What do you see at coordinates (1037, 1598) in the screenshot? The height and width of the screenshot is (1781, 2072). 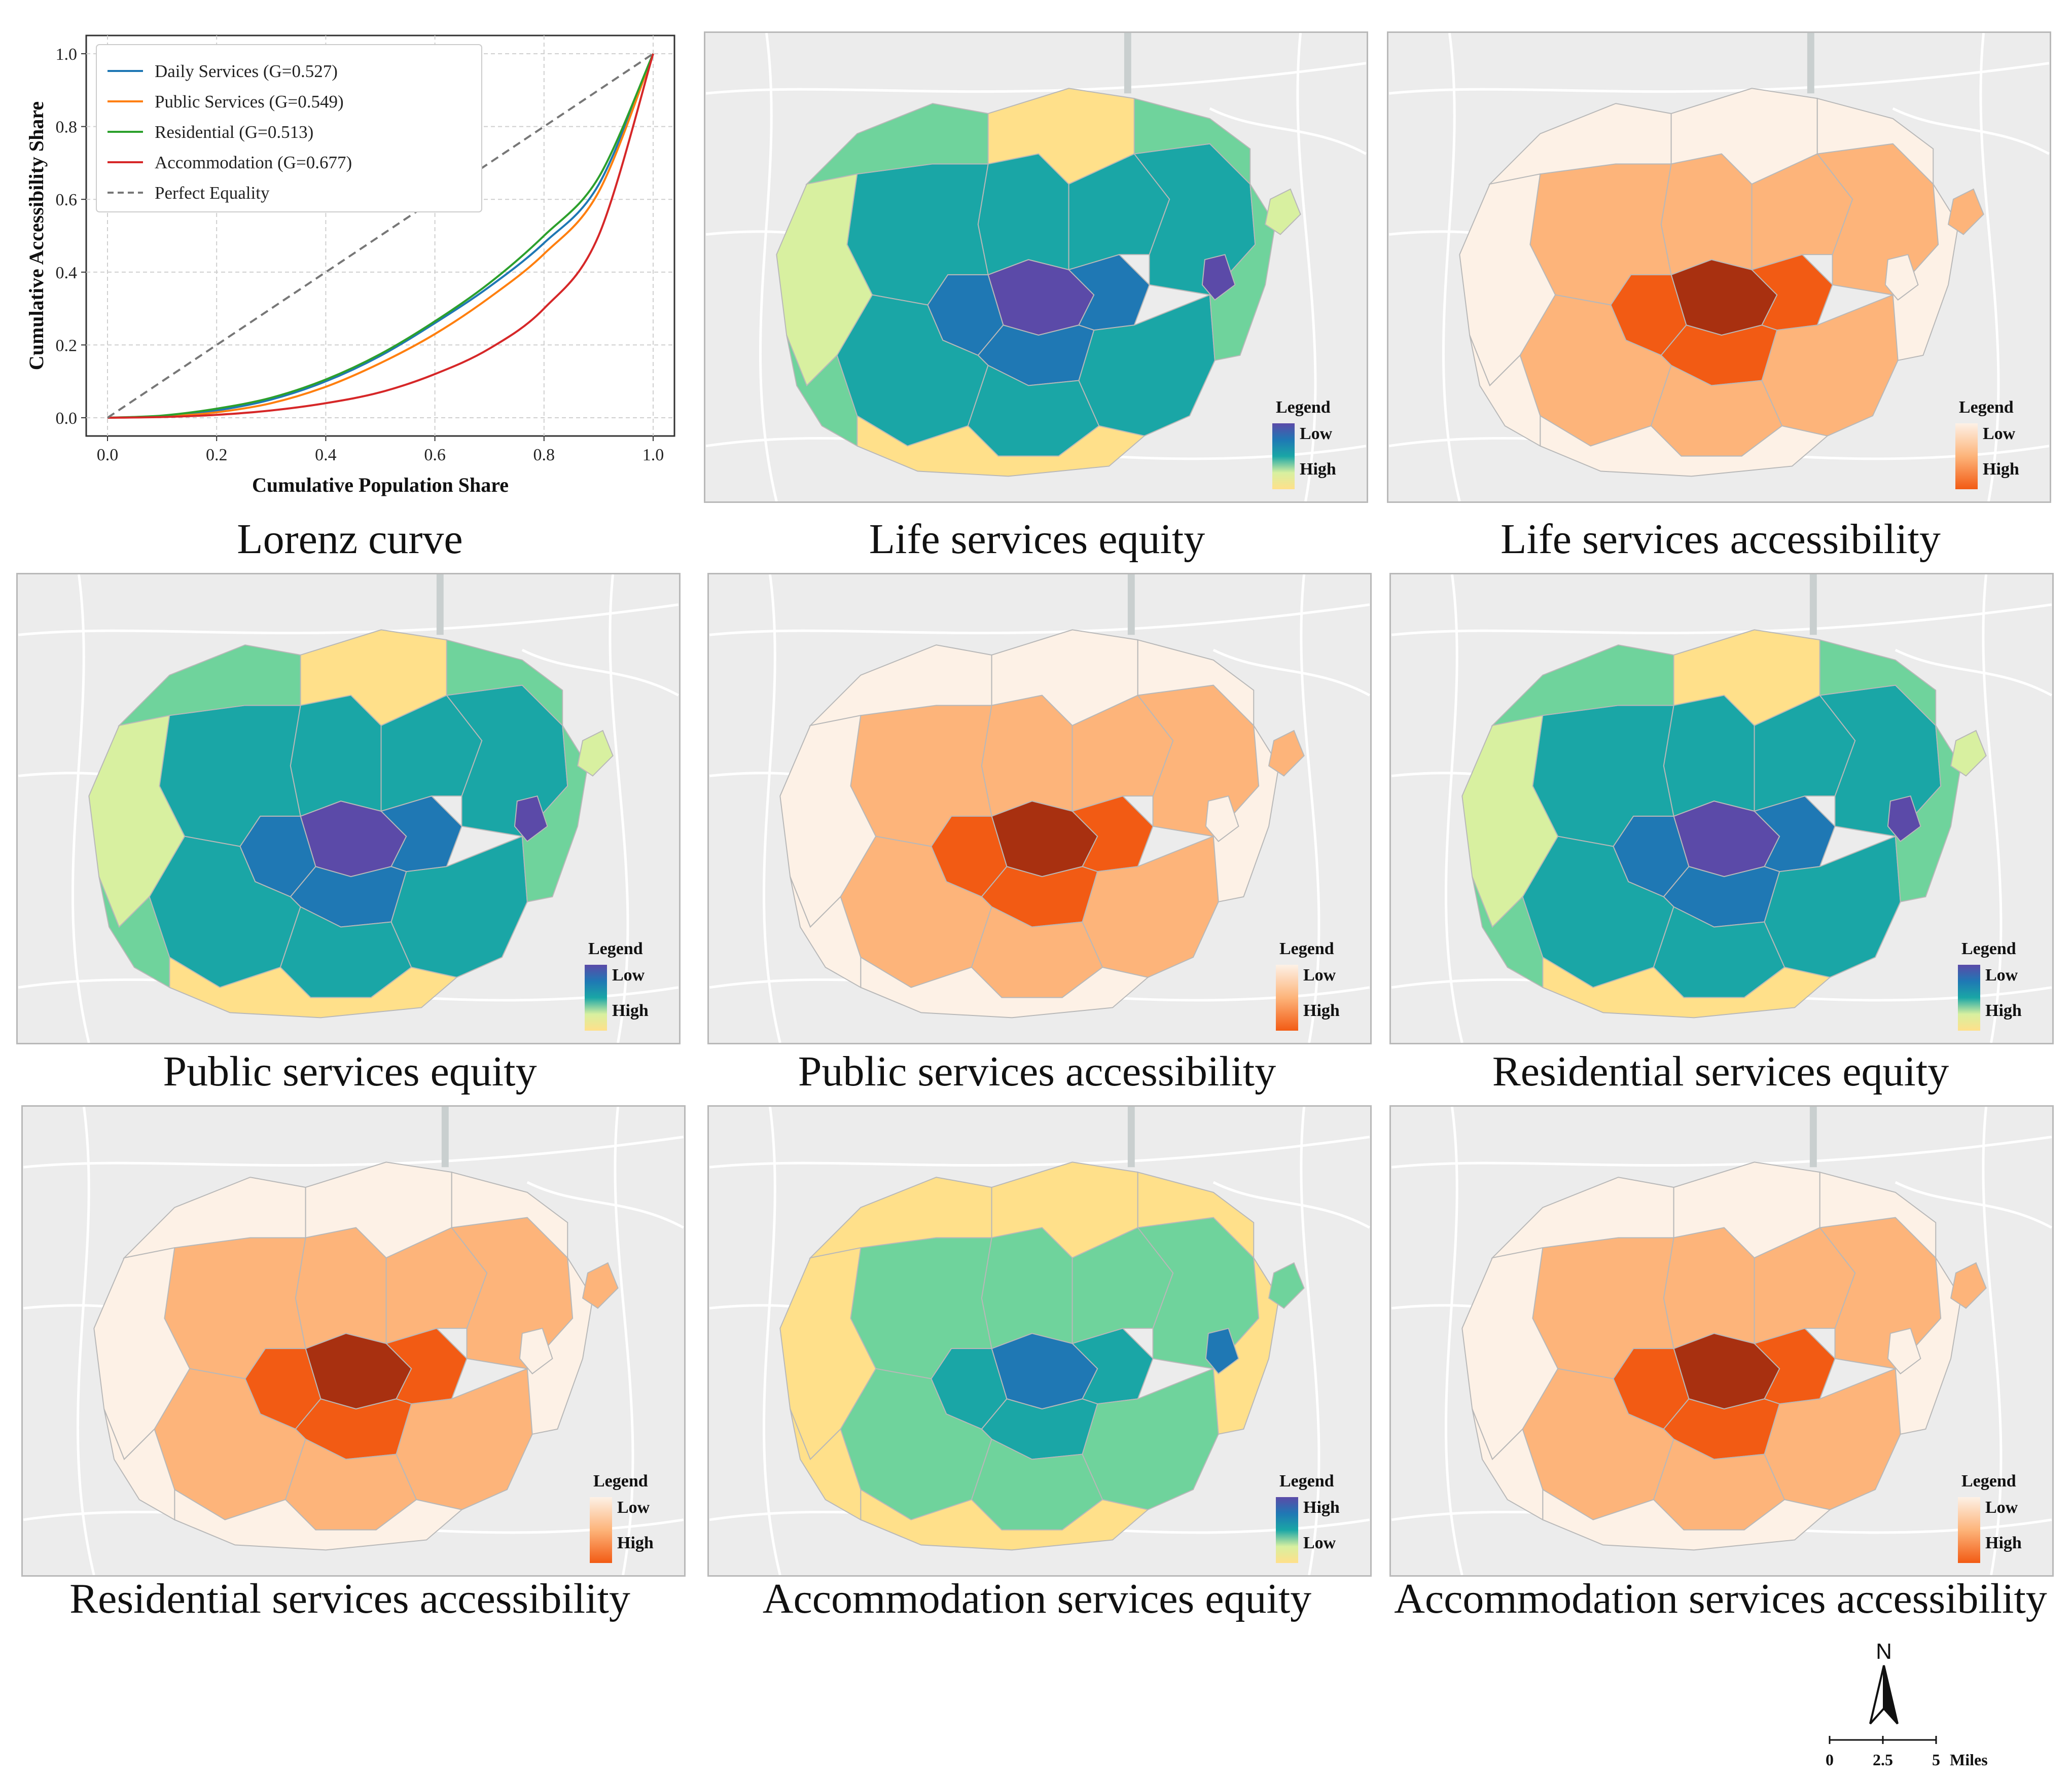 I see `caption-accommodation-equity: Accommodation services equity` at bounding box center [1037, 1598].